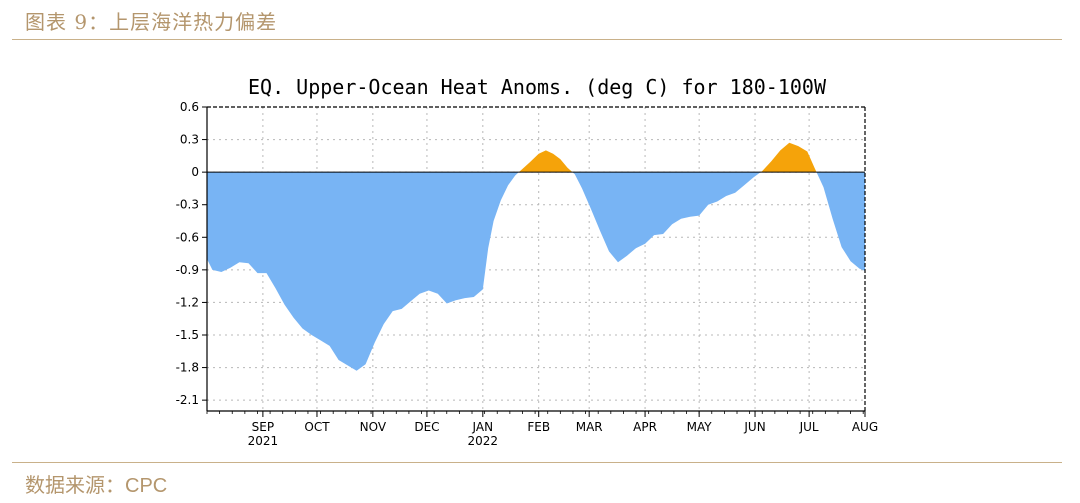 This screenshot has height=503, width=1080. Describe the element at coordinates (263, 441) in the screenshot. I see `x-year-label: 2021` at that location.